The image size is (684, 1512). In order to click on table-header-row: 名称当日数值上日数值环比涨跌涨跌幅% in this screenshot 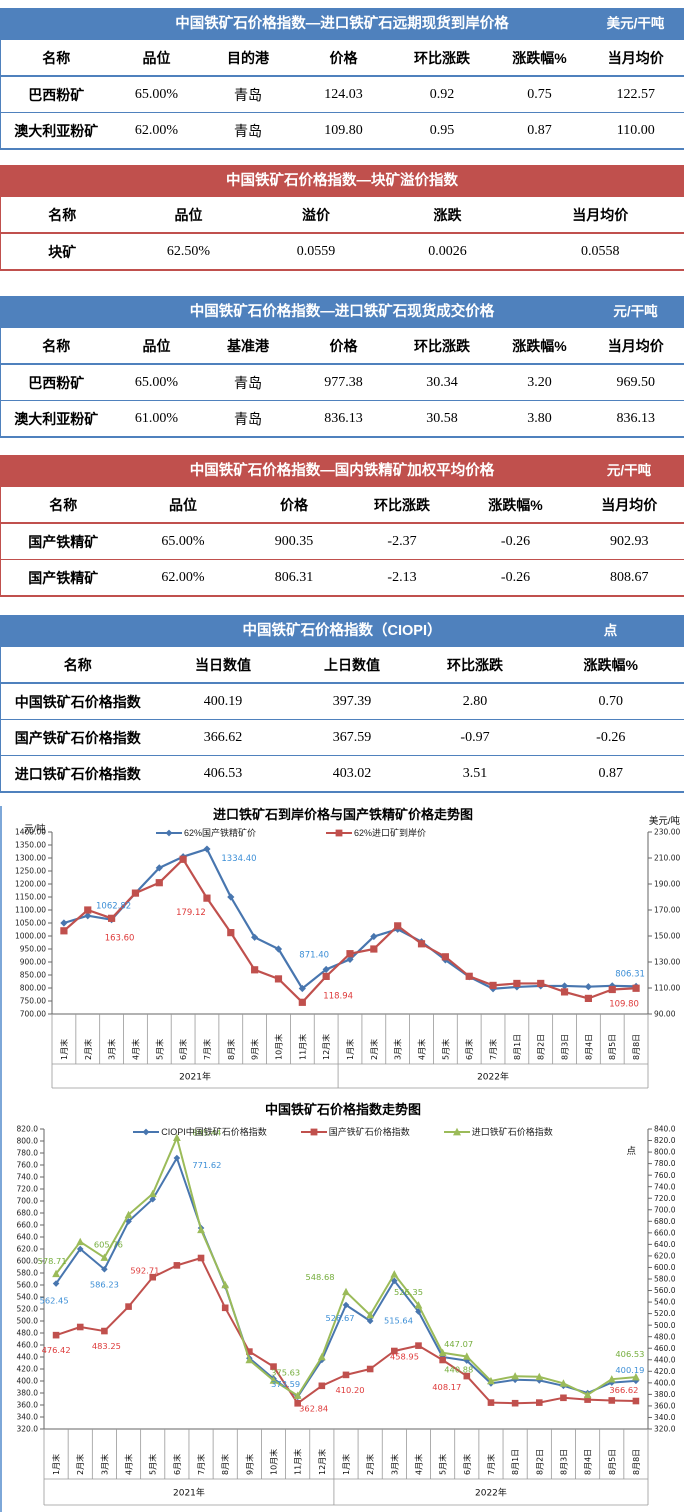, I will do `click(342, 665)`.